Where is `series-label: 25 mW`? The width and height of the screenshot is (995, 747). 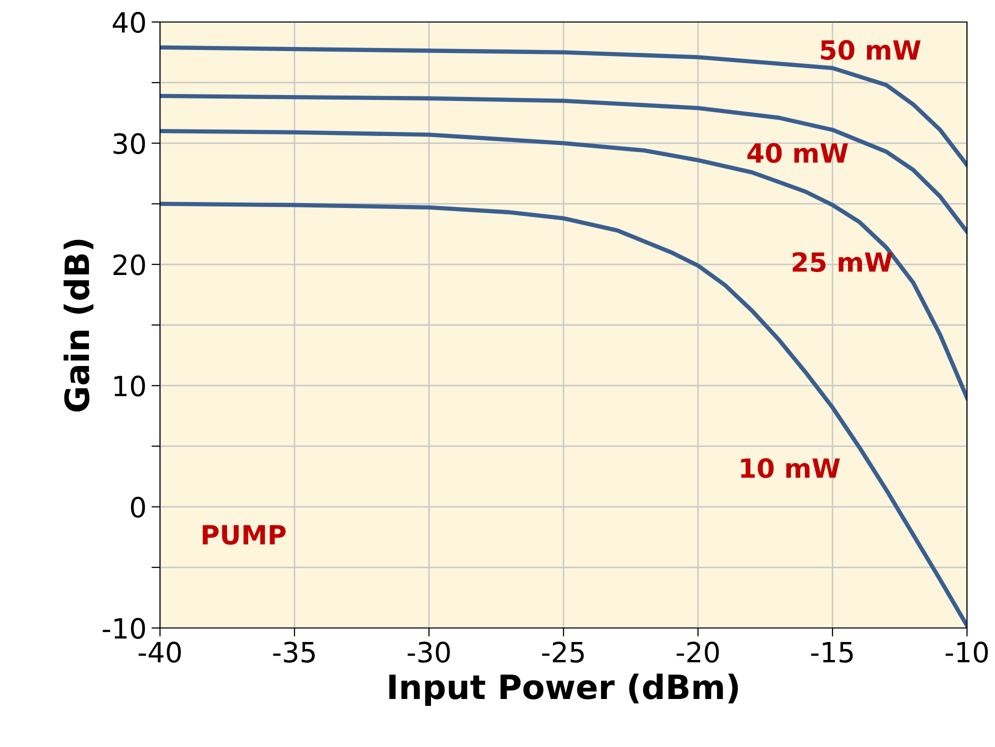
series-label: 25 mW is located at coordinates (842, 262).